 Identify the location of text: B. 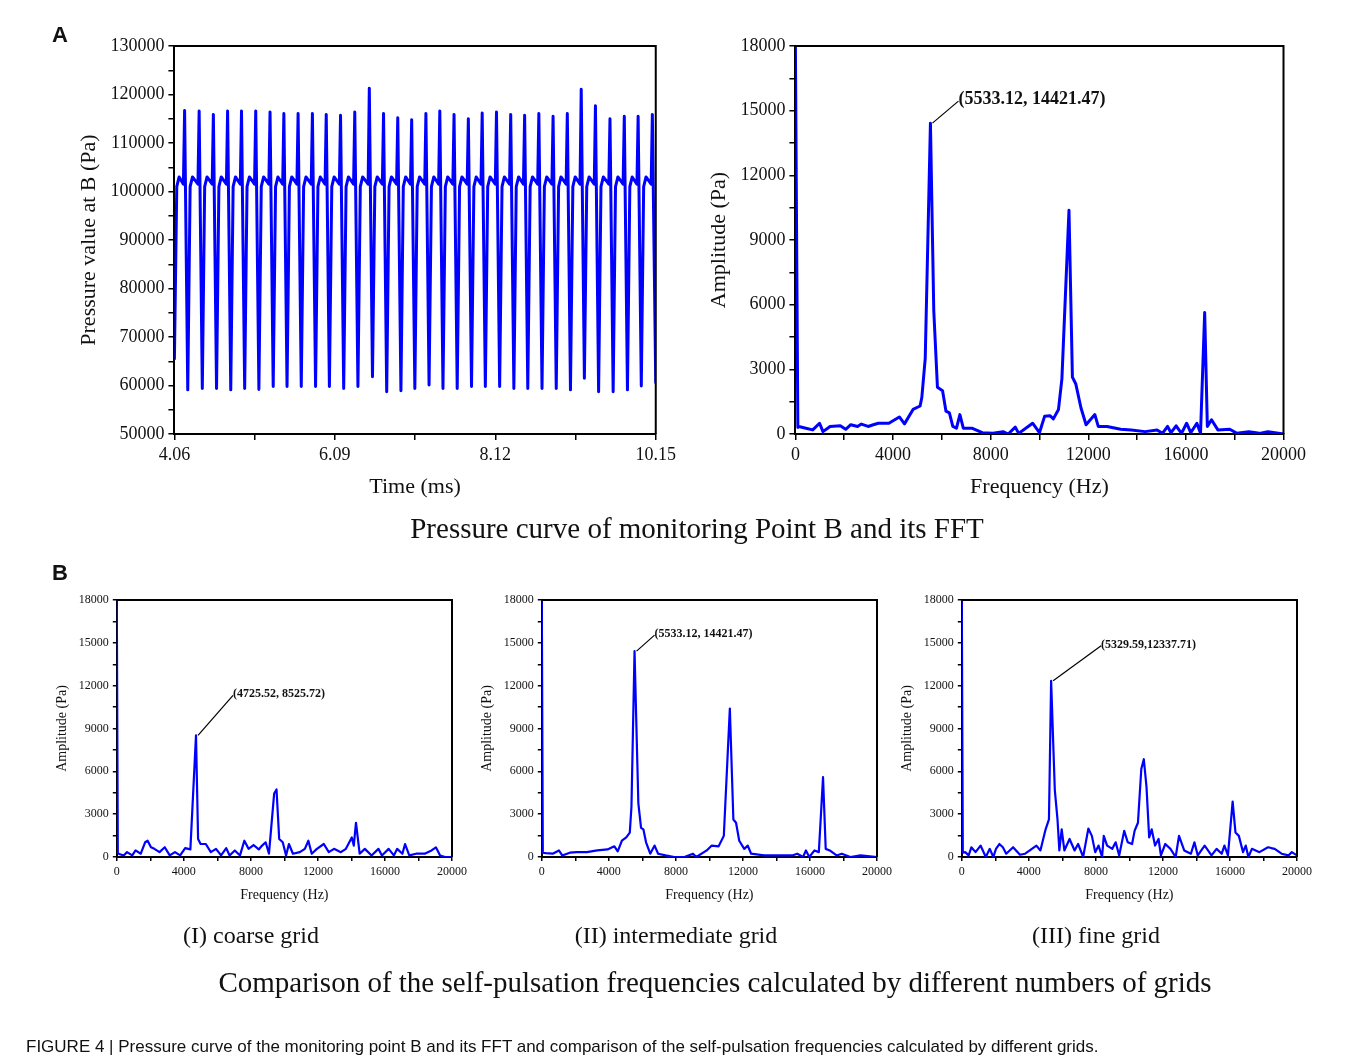
(60, 573).